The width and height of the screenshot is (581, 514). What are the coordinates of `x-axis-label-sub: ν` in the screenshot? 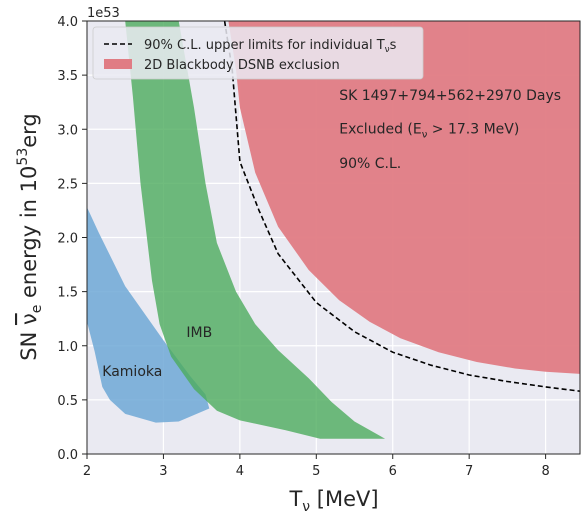 It's located at (306, 506).